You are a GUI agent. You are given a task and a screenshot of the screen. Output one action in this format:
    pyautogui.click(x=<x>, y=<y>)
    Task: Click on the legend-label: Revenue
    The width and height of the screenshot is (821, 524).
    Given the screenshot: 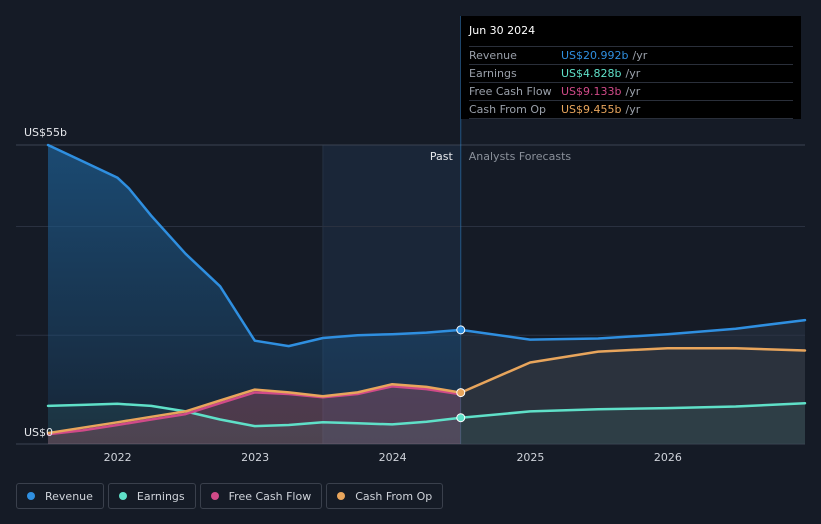 What is the action you would take?
    pyautogui.click(x=69, y=496)
    